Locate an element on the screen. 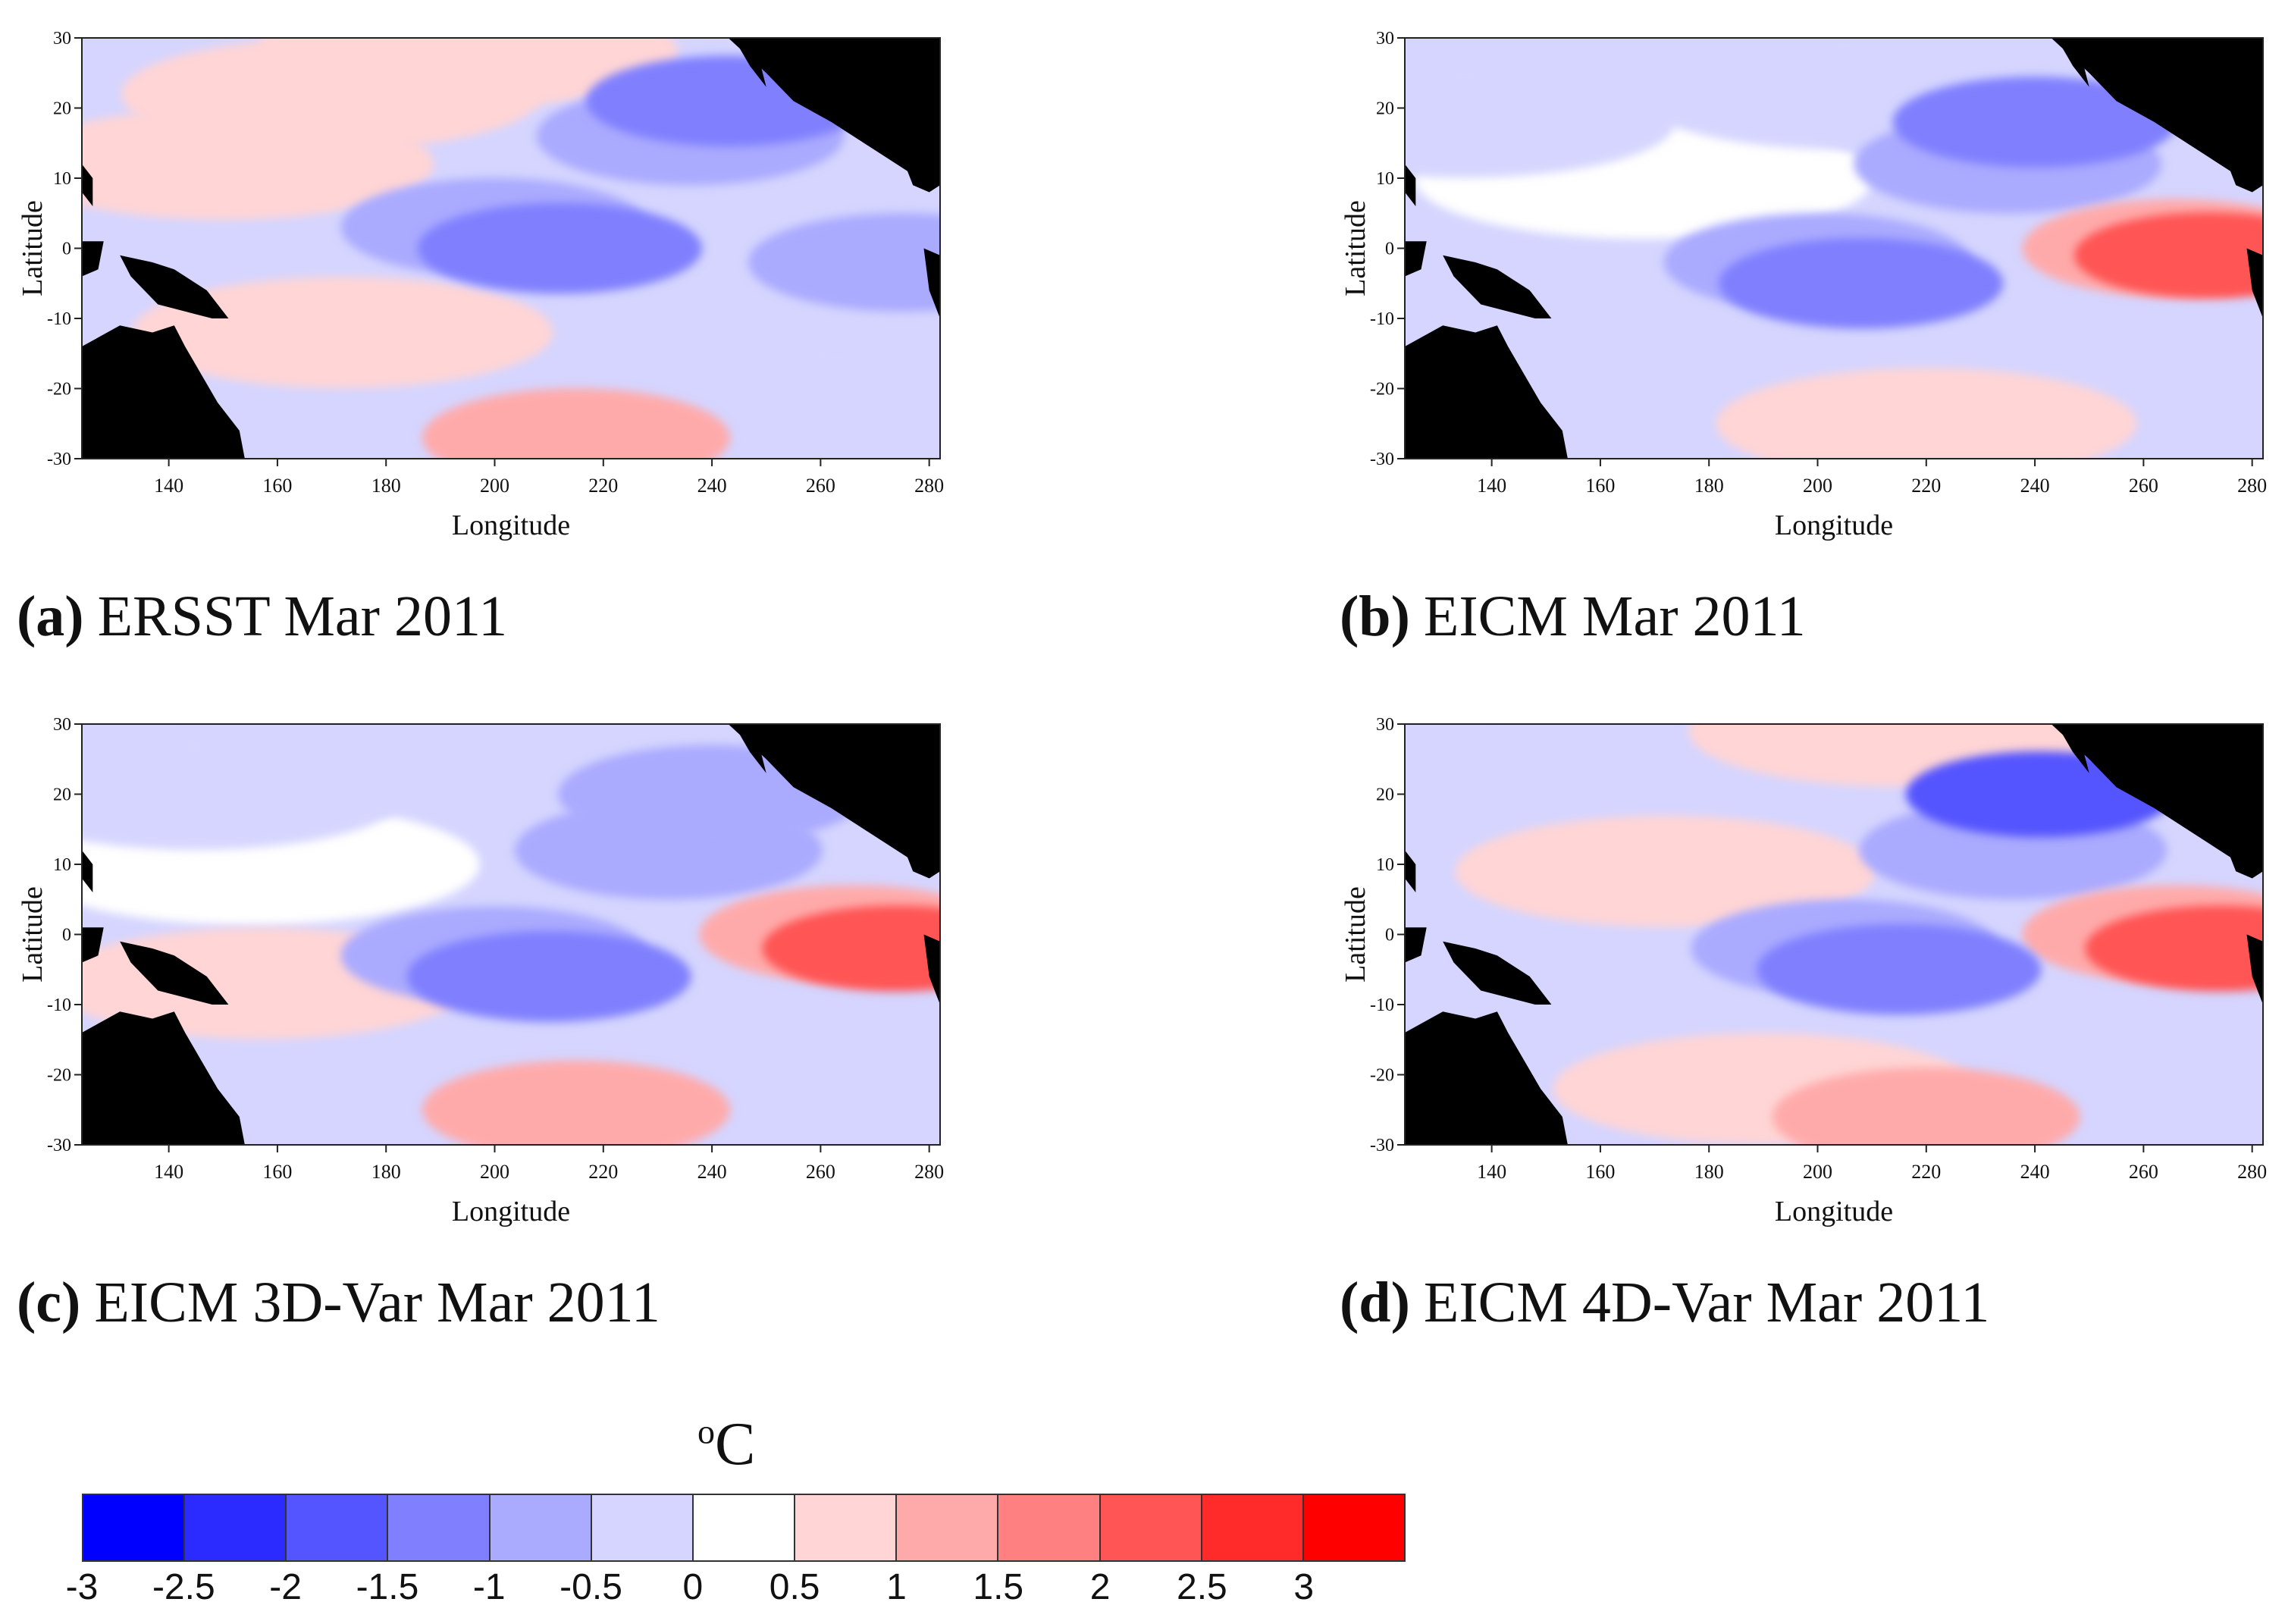 This screenshot has width=2285, height=1624. panel-c-caption: (c) EICM 3D-Var Mar 2011 is located at coordinates (338, 1303).